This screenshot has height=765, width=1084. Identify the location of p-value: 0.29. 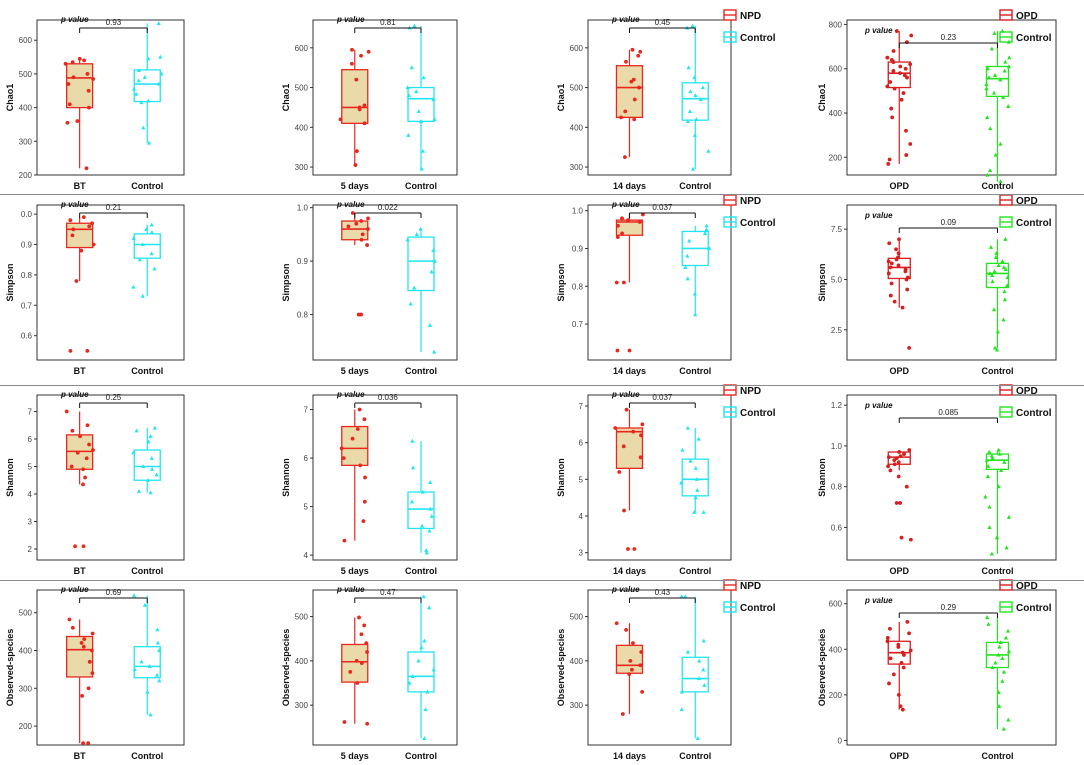
(949, 607).